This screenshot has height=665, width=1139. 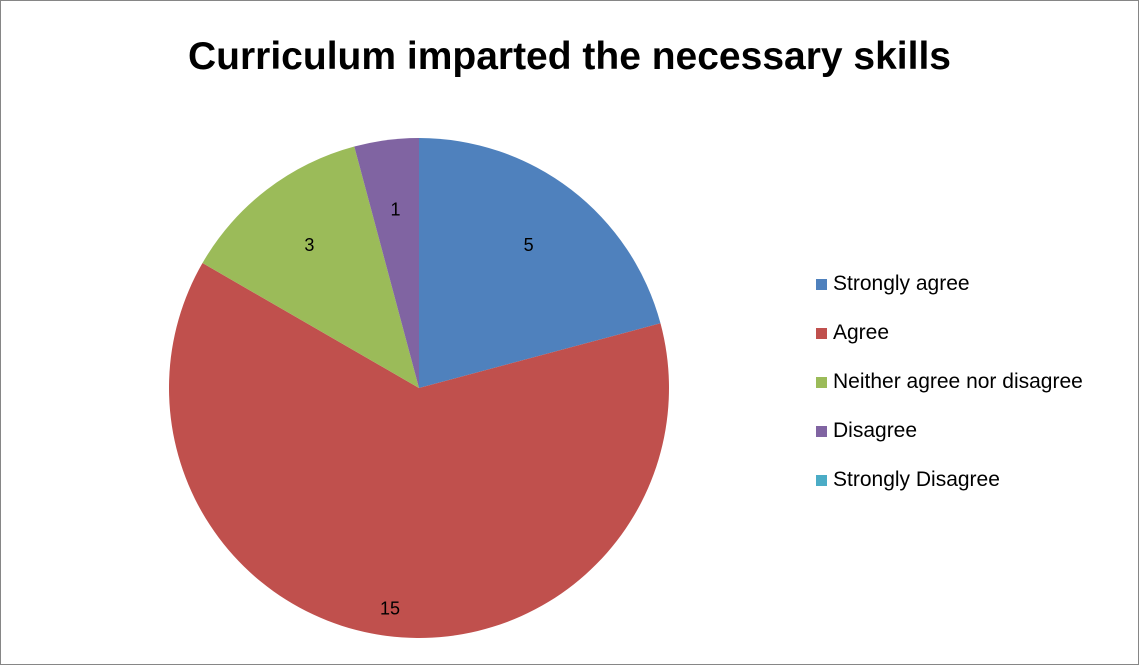 I want to click on data-label-neither-agree-nor-disagree: 3, so click(x=309, y=245).